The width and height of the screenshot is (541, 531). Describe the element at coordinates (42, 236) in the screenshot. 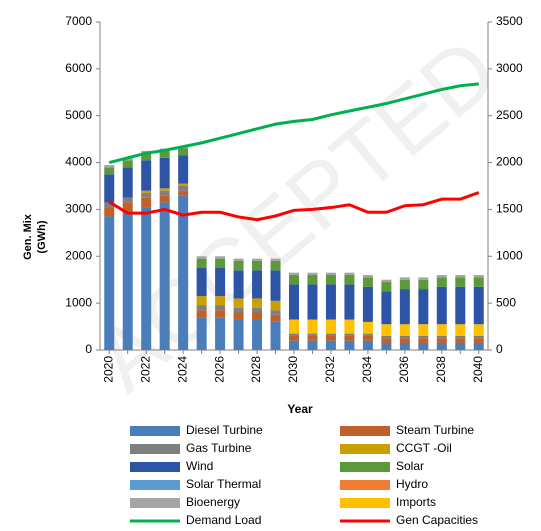

I see `y-axis-title: (GWh)` at that location.